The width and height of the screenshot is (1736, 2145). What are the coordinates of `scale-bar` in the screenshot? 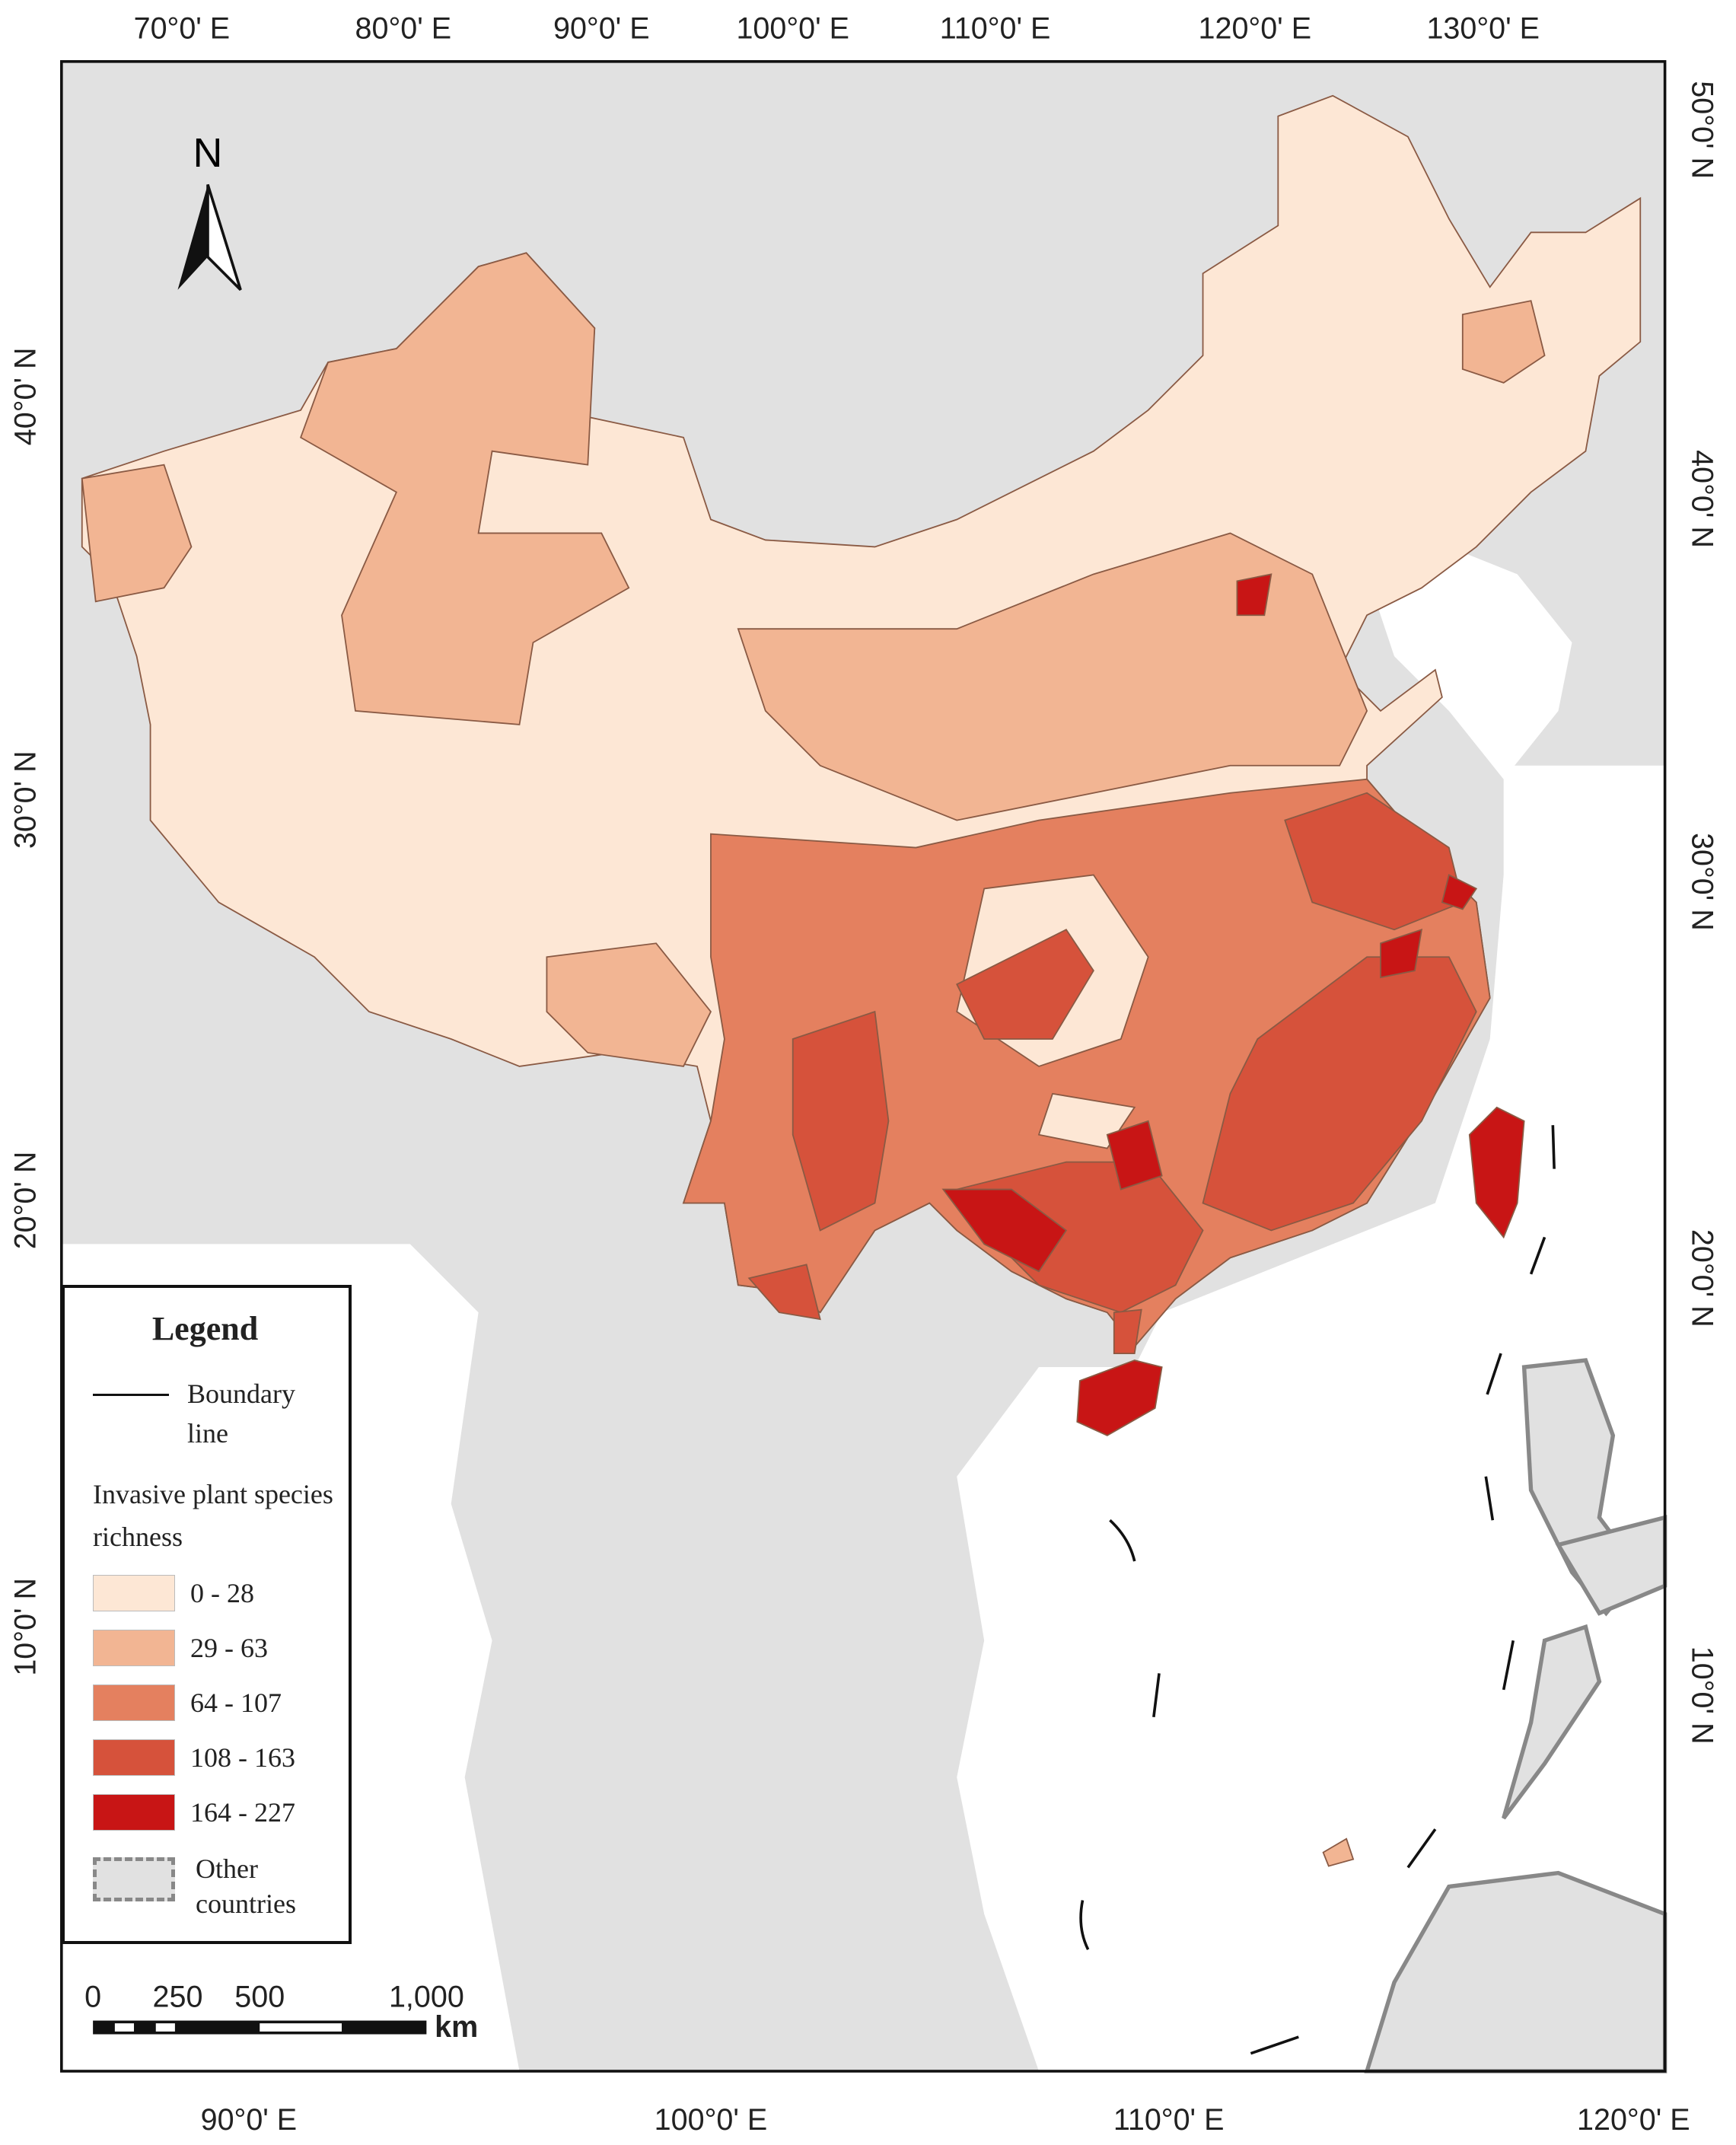 It's located at (260, 2027).